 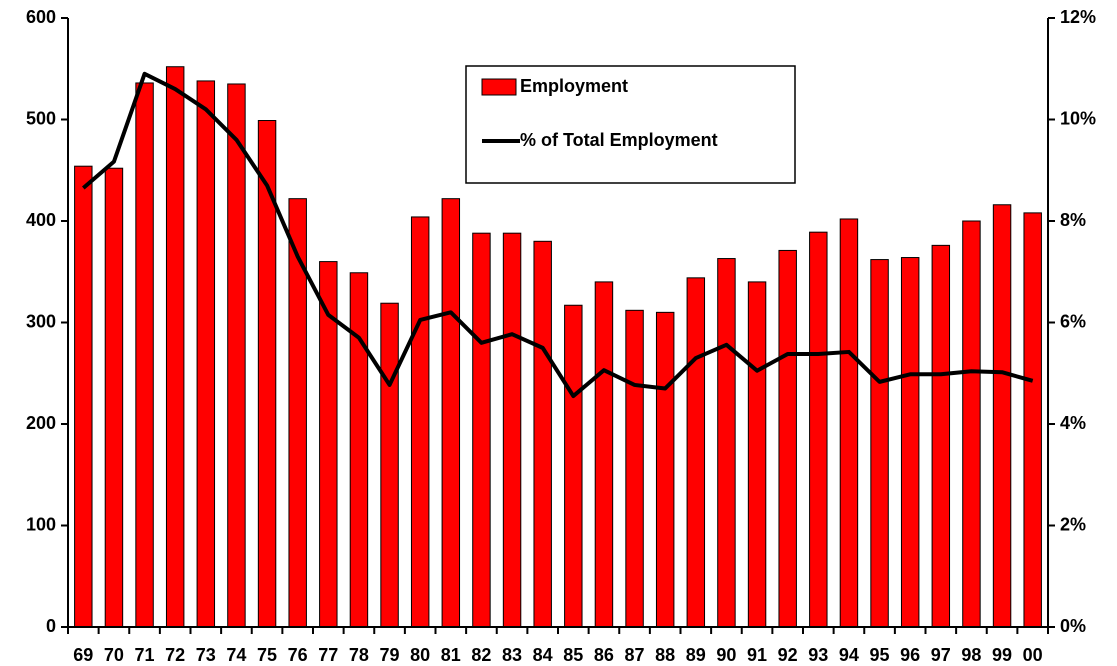 What do you see at coordinates (971, 655) in the screenshot?
I see `x-tick-label: 98` at bounding box center [971, 655].